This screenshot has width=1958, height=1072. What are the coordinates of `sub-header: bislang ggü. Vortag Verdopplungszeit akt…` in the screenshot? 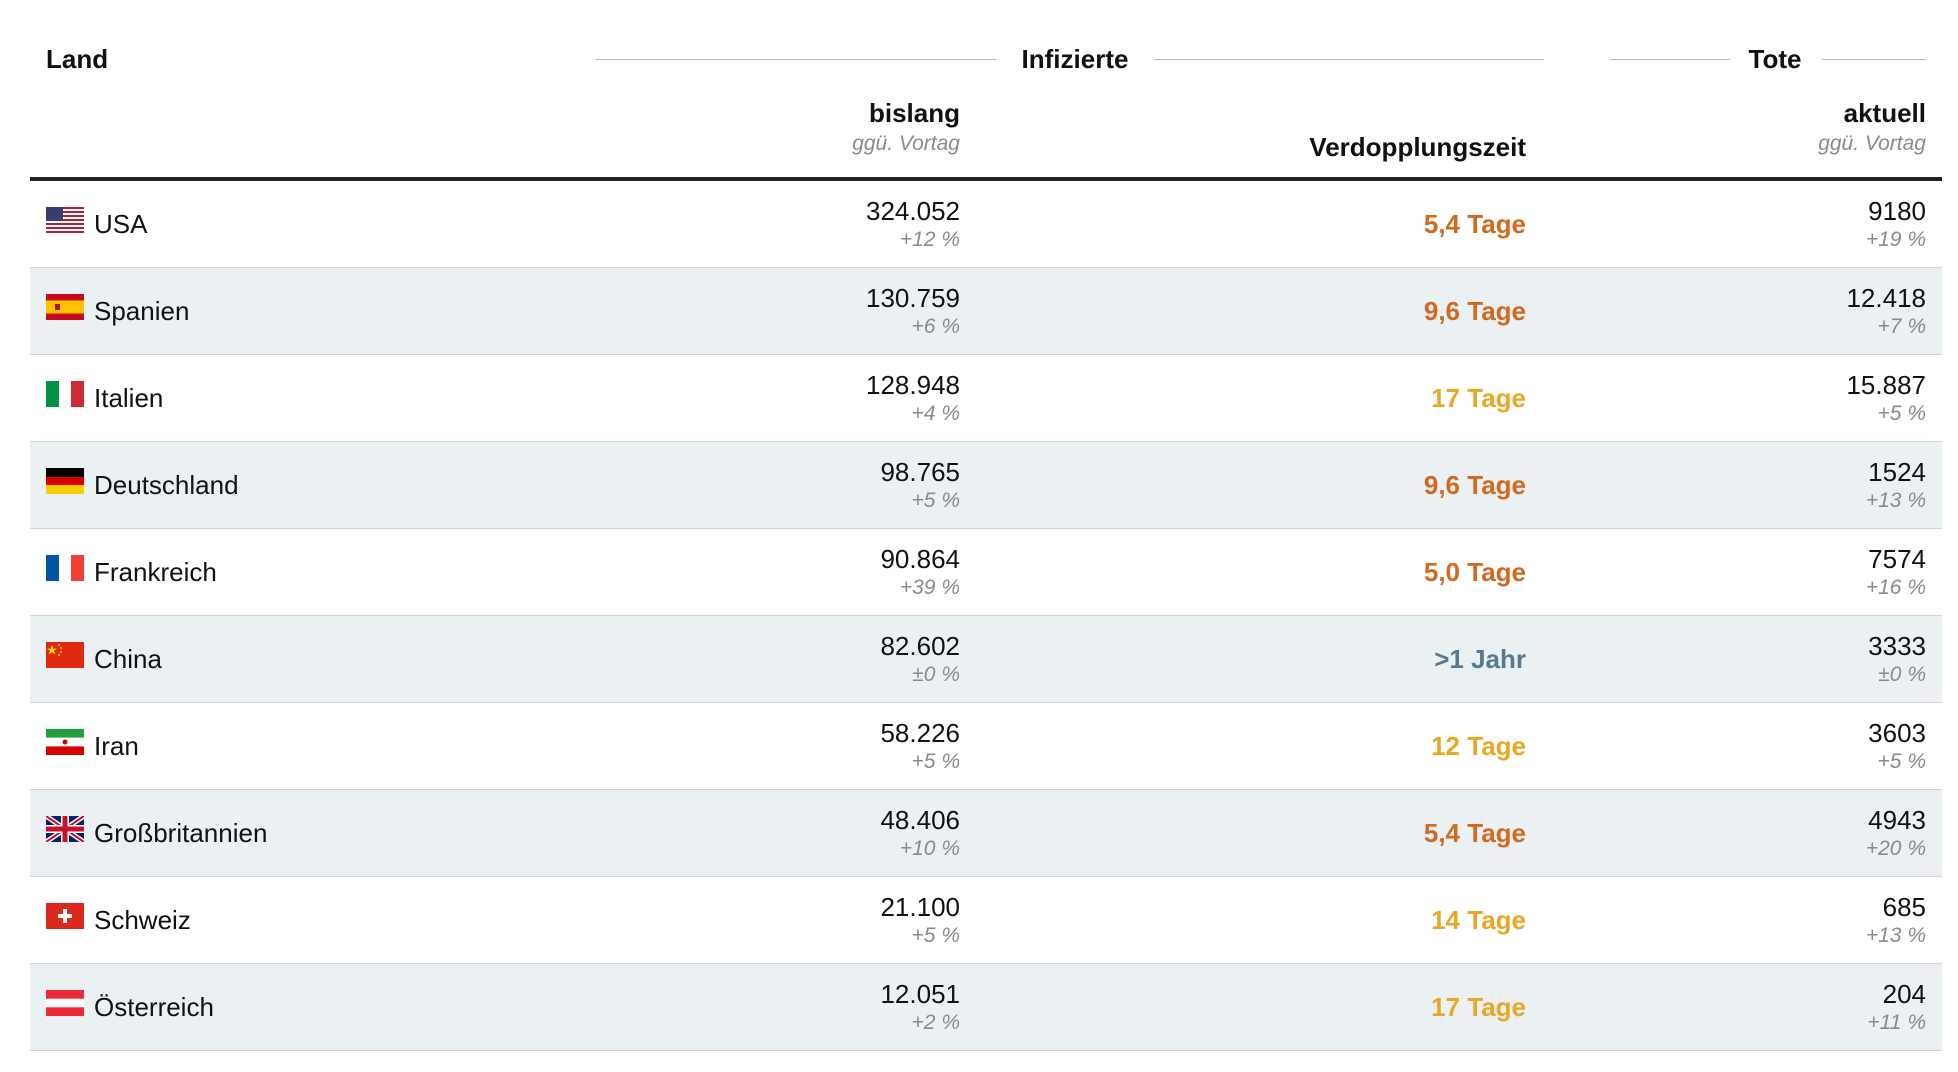 It's located at (986, 139).